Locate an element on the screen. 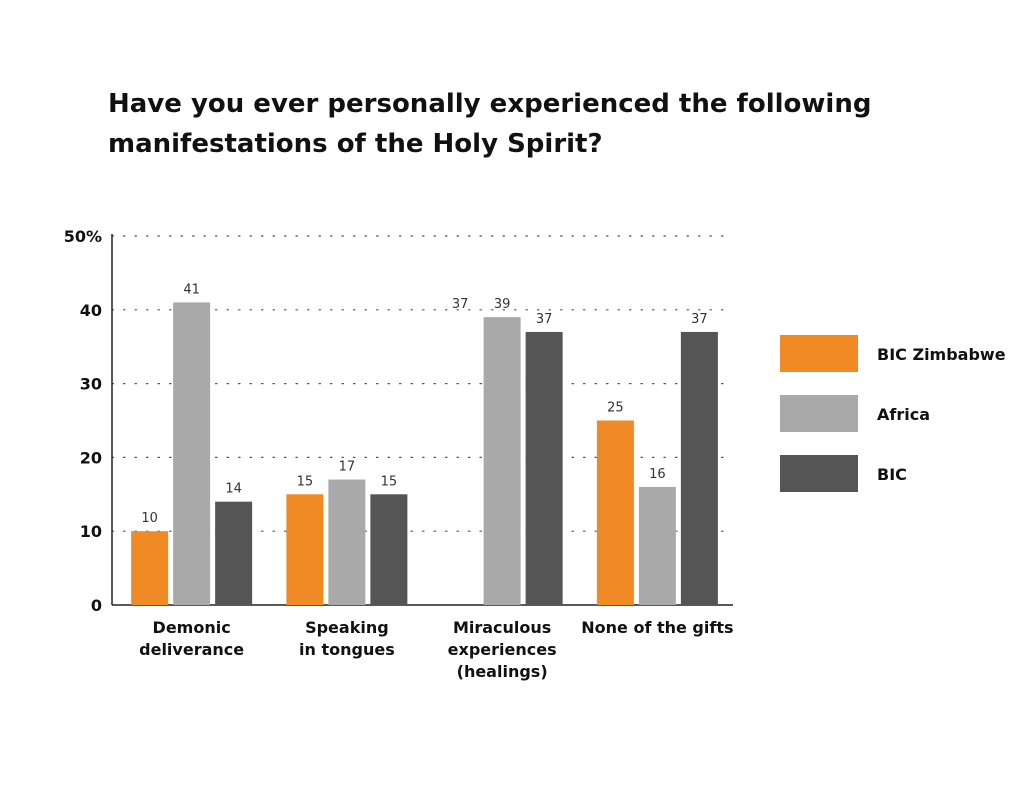 Image resolution: width=1024 pixels, height=791 pixels. category-label: Miraculous is located at coordinates (502, 627).